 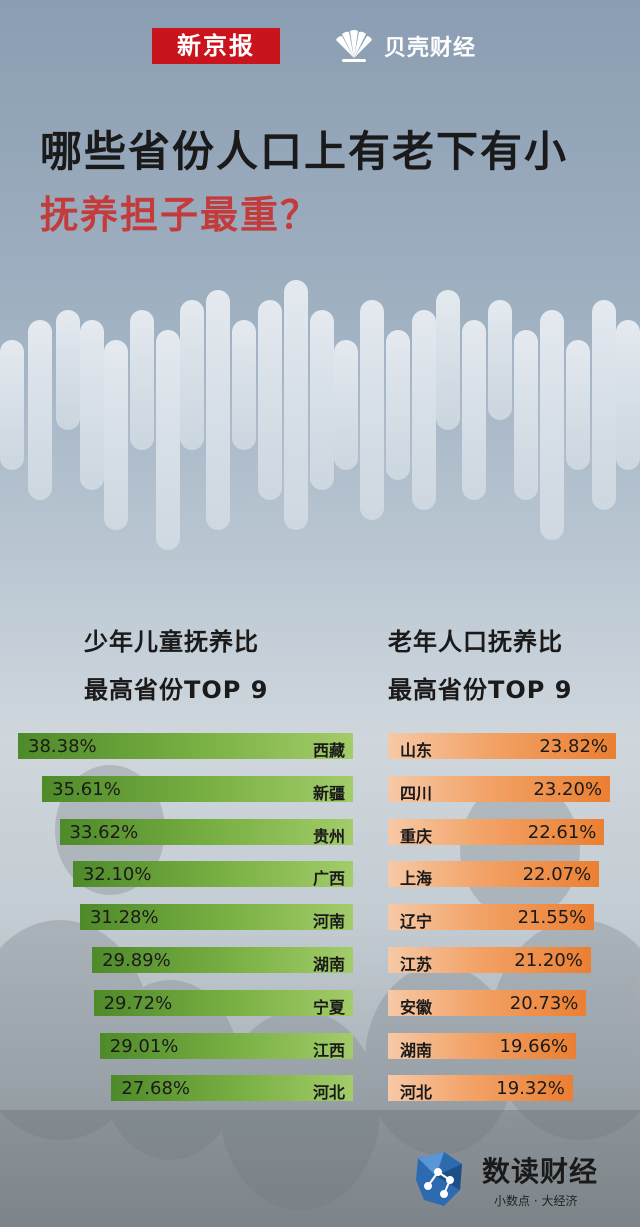 I want to click on shell-icon, so click(x=354, y=46).